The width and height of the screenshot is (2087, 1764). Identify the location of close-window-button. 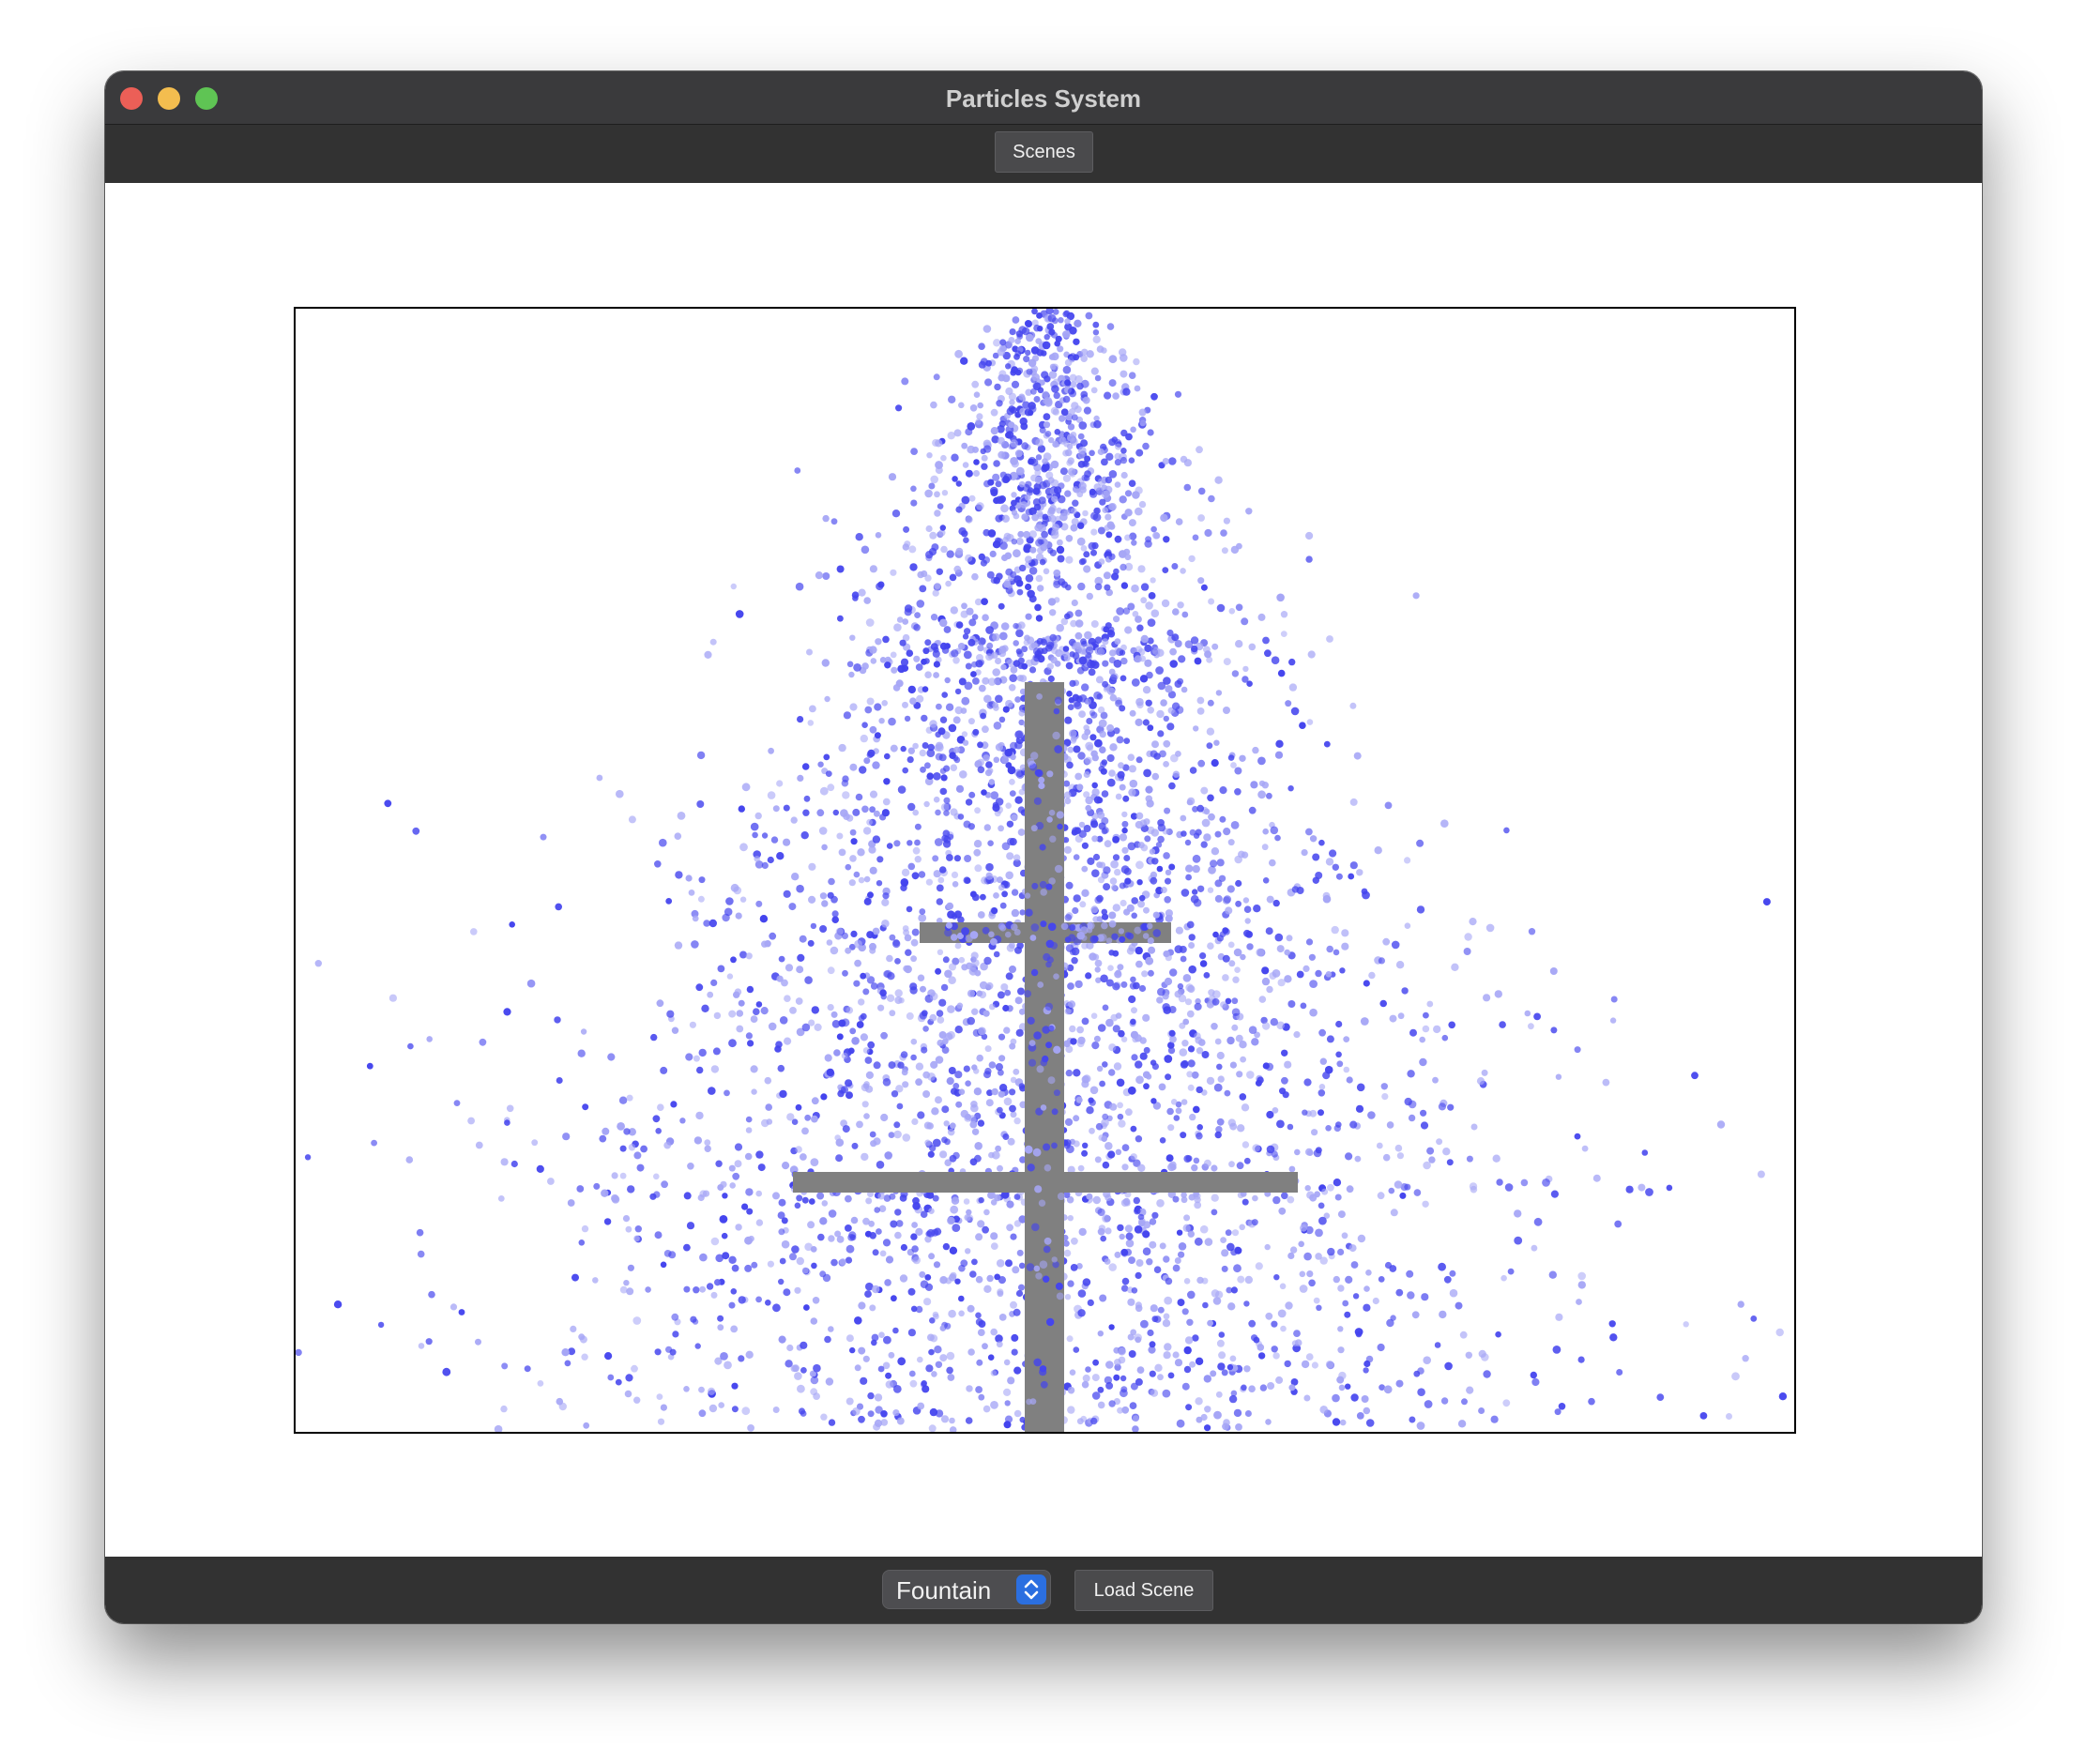
(131, 98).